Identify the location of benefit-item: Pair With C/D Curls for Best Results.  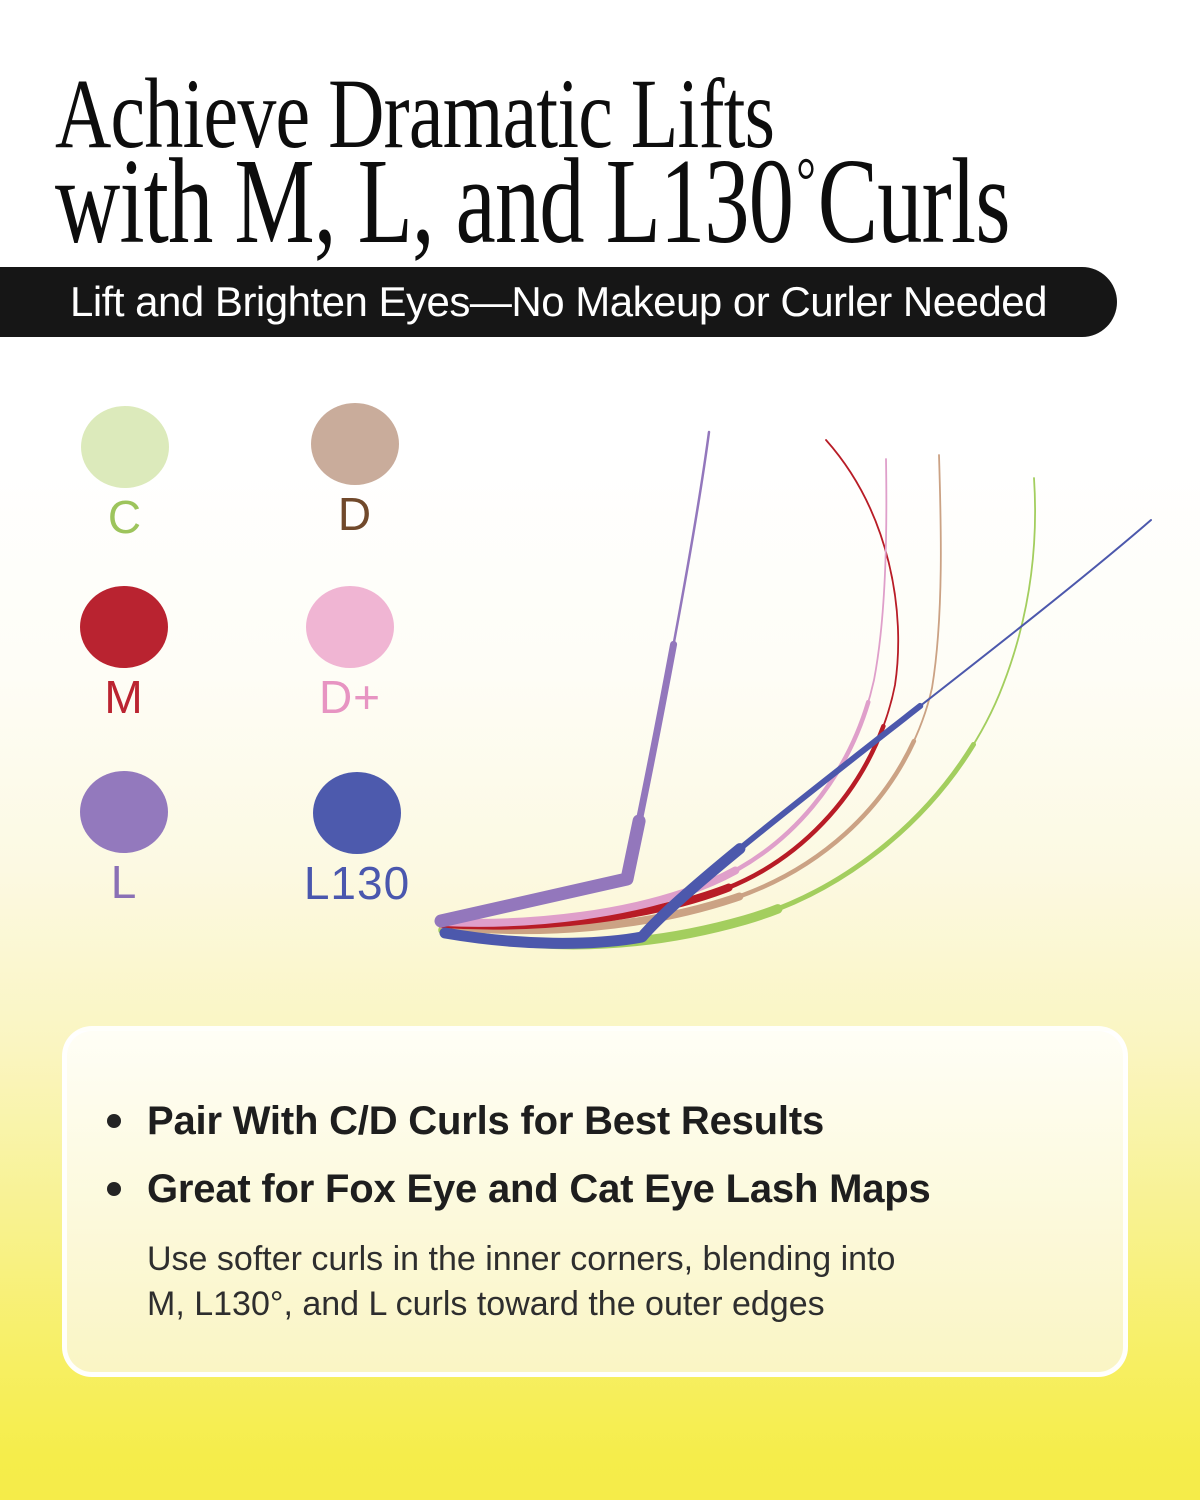
(607, 1121).